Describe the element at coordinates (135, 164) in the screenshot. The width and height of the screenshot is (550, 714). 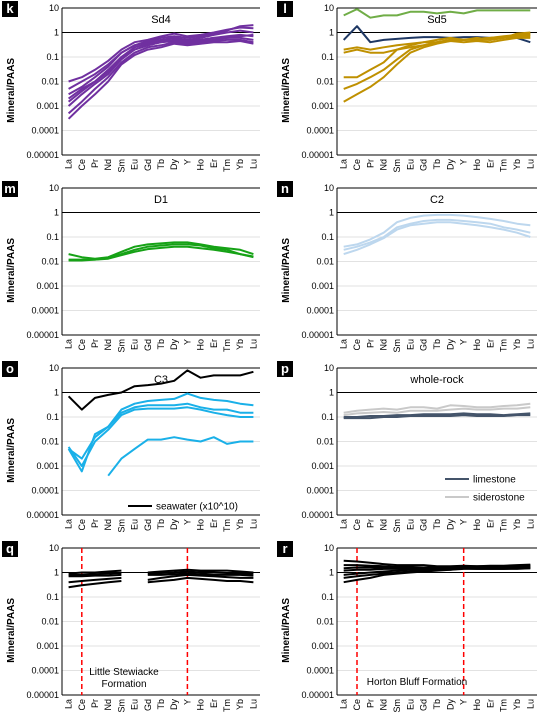
I see `x-tick-label: Eu` at that location.